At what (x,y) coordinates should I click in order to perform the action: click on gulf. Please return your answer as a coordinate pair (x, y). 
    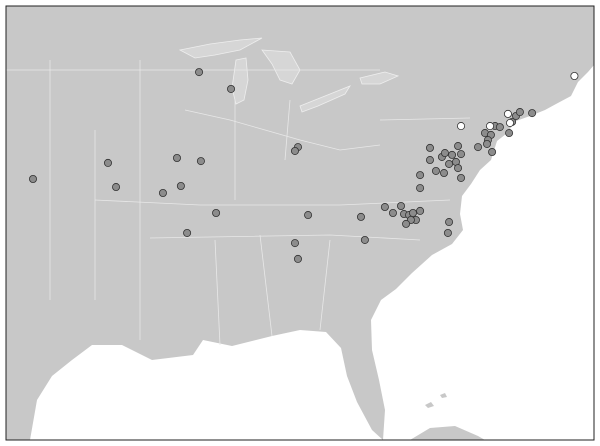
    Looking at the image, I should click on (206, 385).